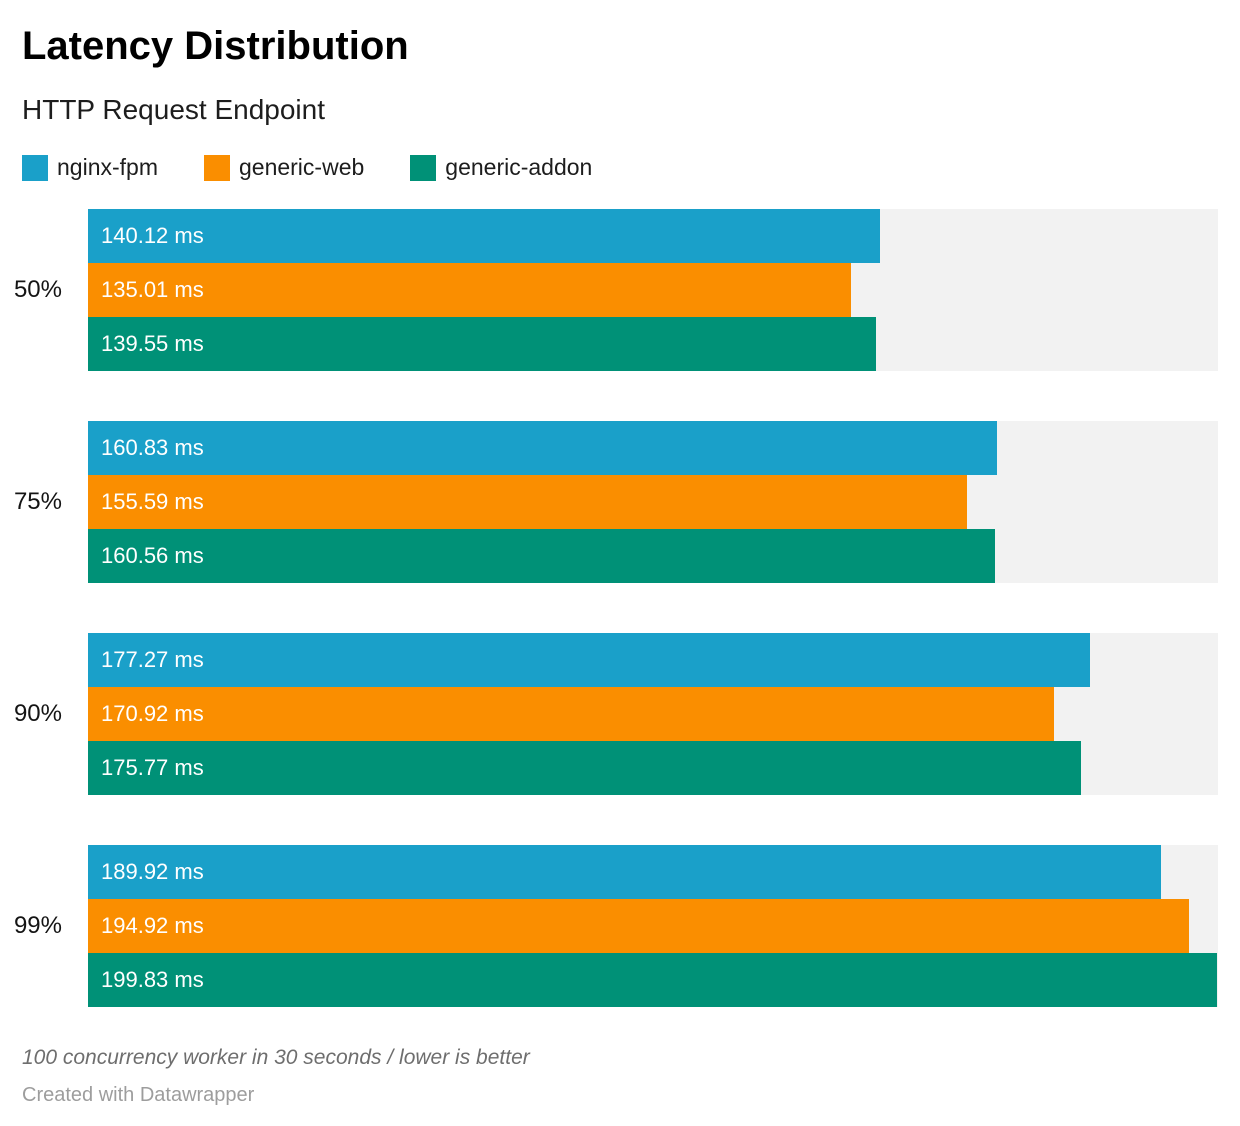 The width and height of the screenshot is (1240, 1126). I want to click on bar-row: 160.56 ms, so click(653, 556).